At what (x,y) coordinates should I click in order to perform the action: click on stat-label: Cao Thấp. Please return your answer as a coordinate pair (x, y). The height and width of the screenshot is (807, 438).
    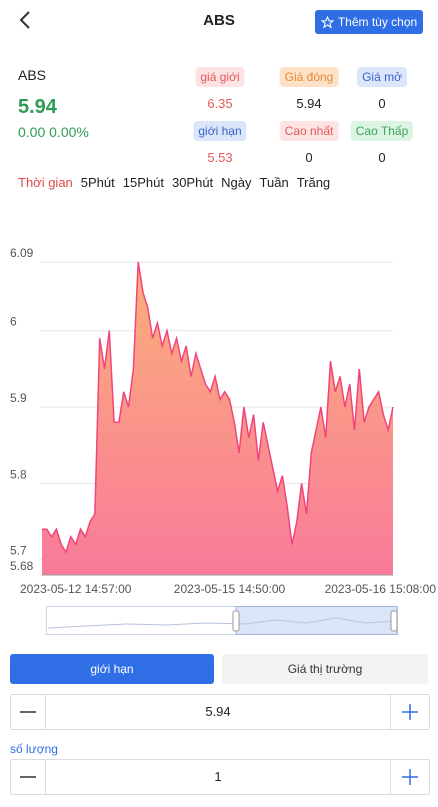
    Looking at the image, I should click on (382, 131).